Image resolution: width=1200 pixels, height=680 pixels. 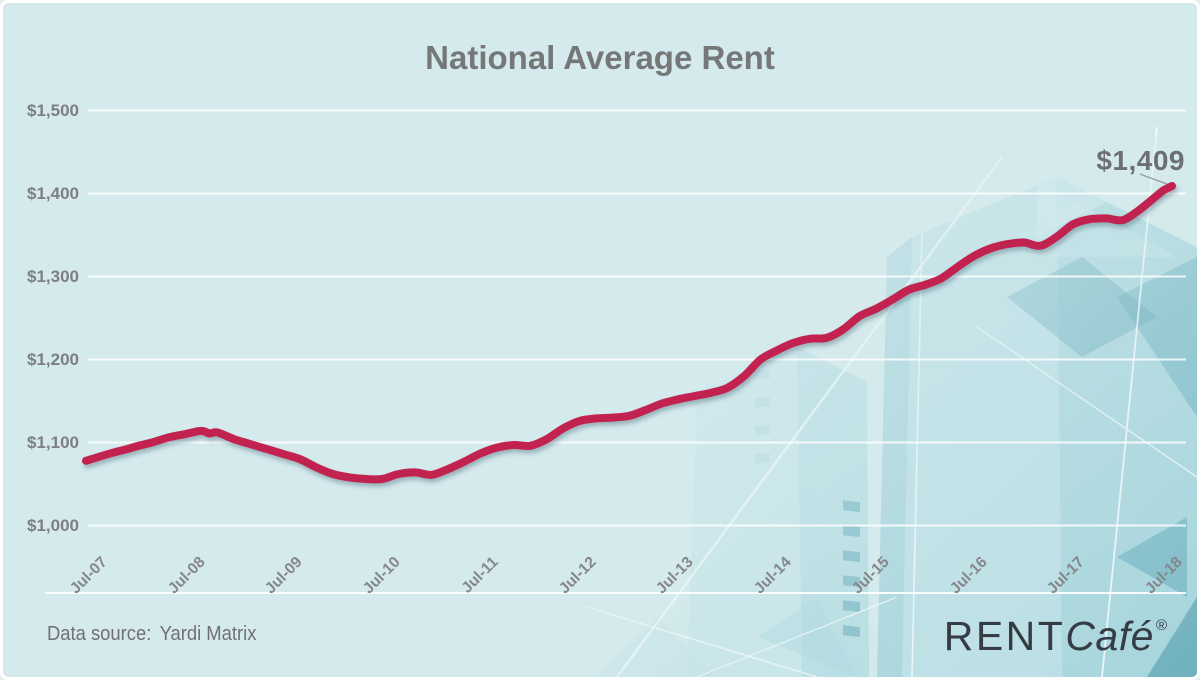 What do you see at coordinates (53, 359) in the screenshot?
I see `y-tick-label: $1,200` at bounding box center [53, 359].